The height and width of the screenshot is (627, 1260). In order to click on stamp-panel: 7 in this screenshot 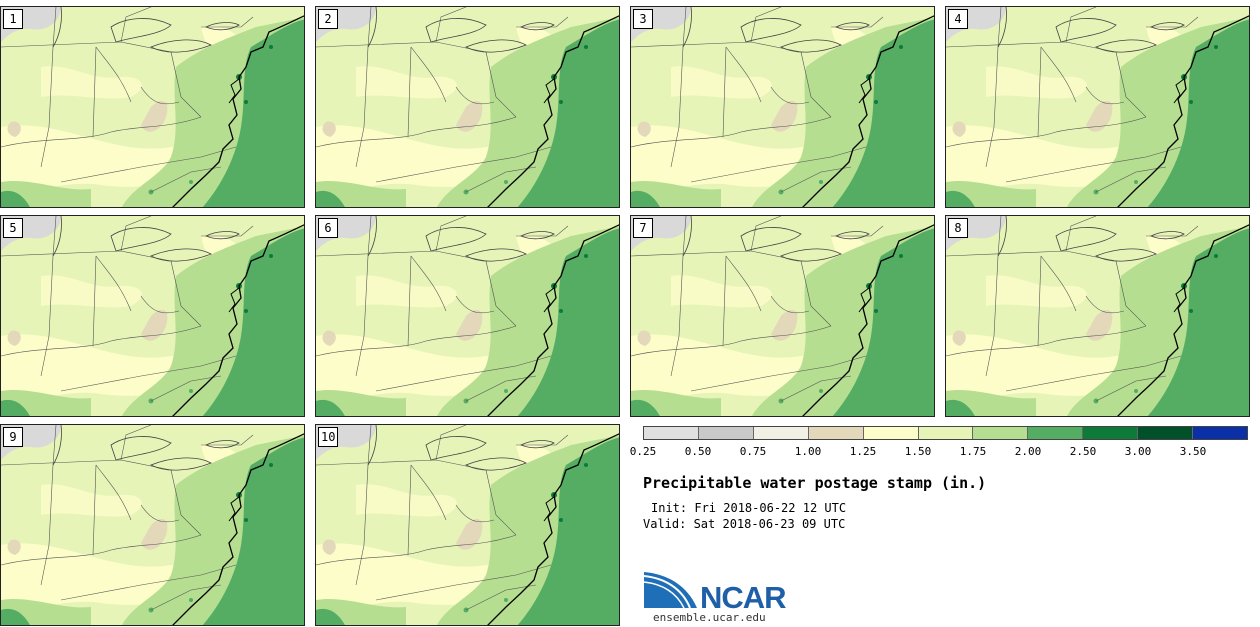, I will do `click(782, 316)`.